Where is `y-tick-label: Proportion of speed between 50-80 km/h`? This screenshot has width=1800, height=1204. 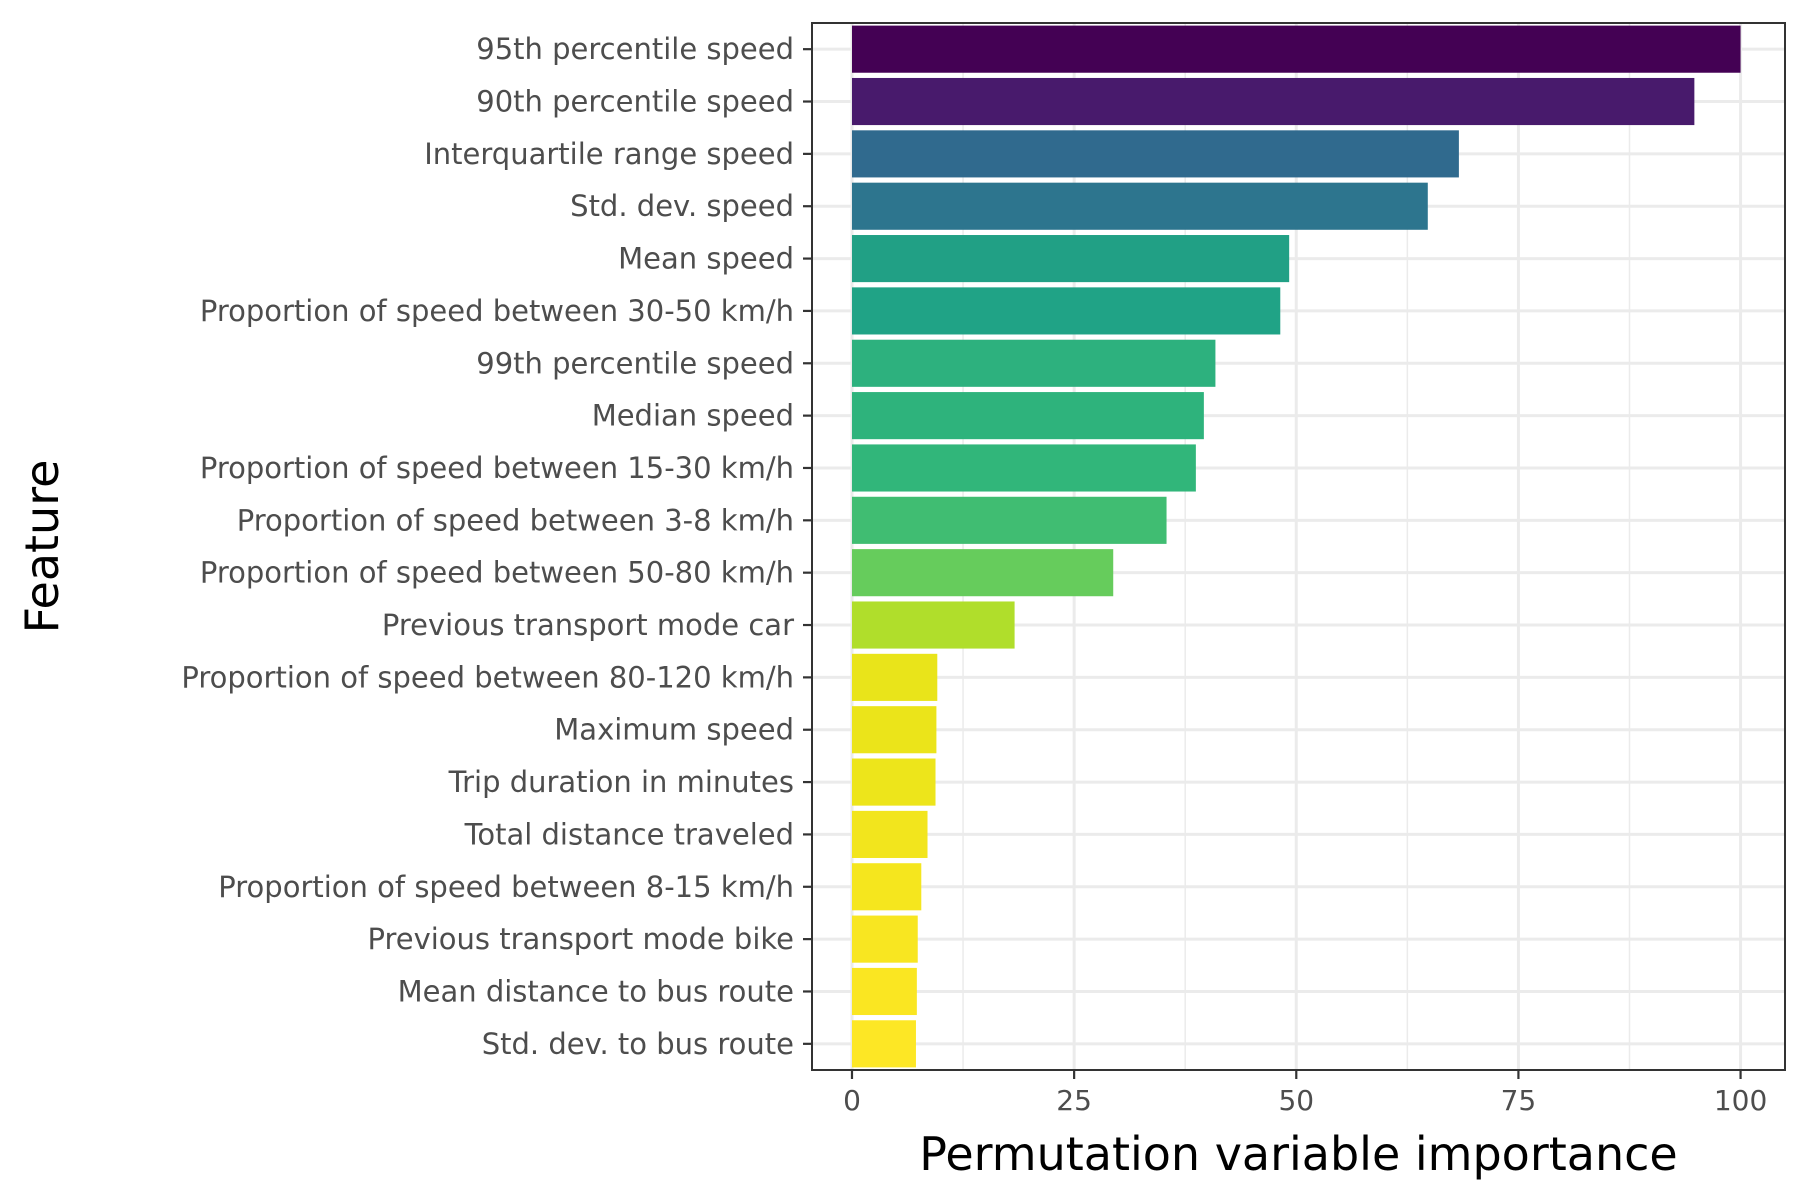 y-tick-label: Proportion of speed between 50-80 km/h is located at coordinates (497, 573).